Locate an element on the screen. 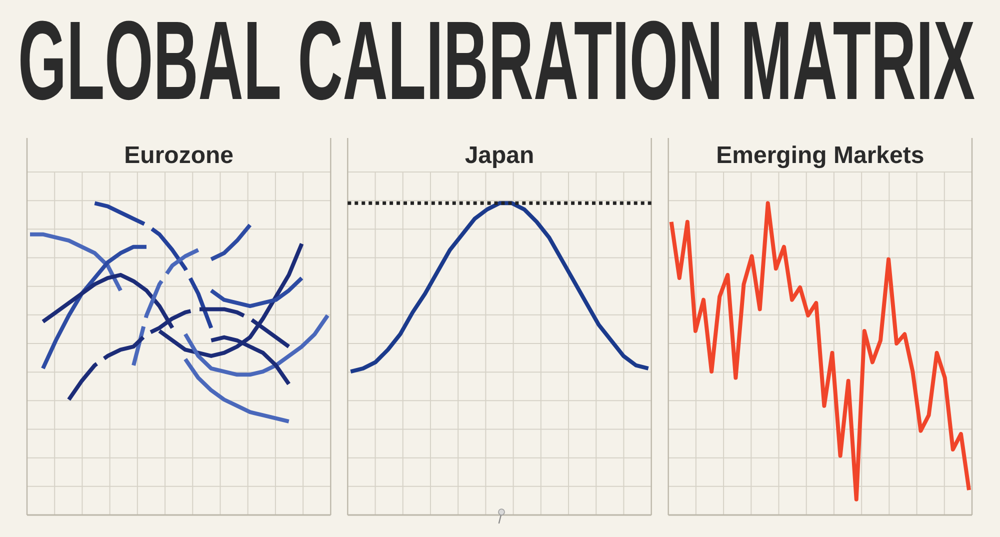  chart-title: Japan is located at coordinates (499, 155).